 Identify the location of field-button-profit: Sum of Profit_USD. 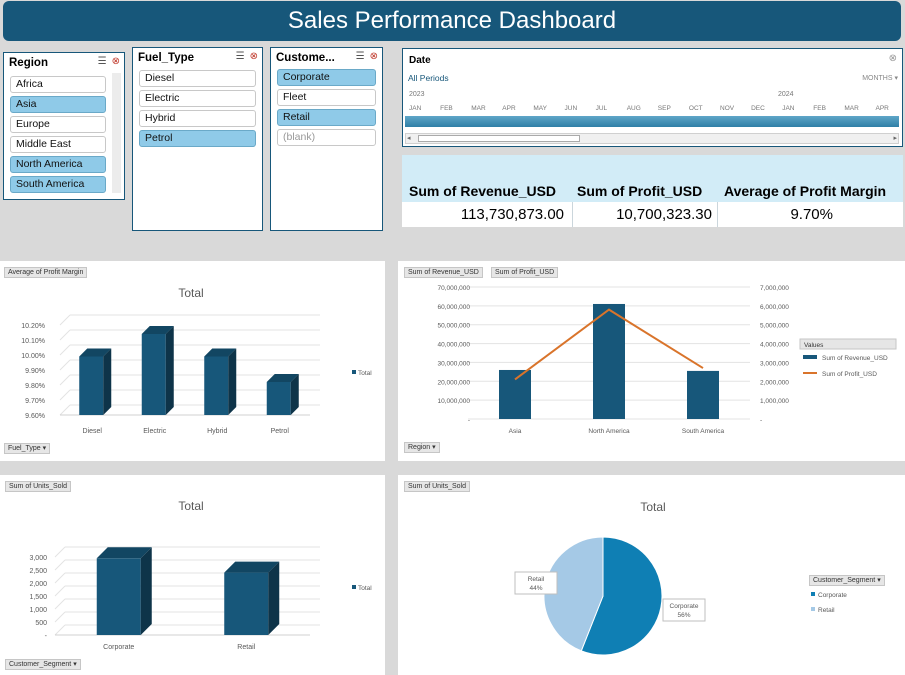
(525, 272).